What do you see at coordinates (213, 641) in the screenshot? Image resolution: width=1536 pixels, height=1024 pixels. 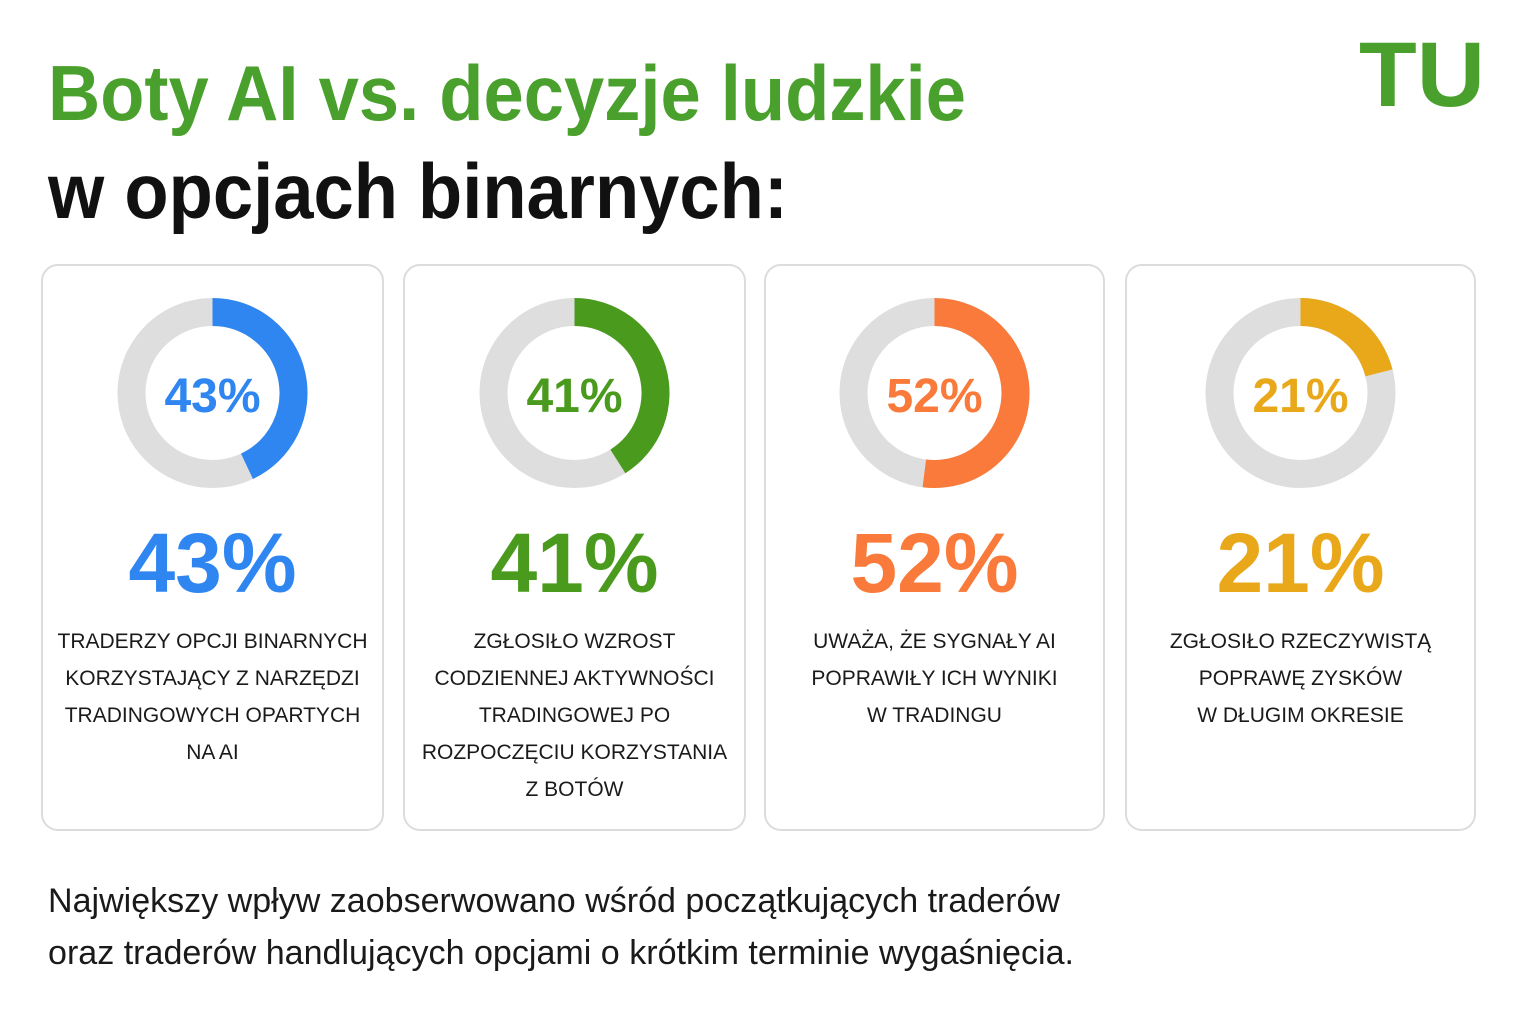 I see `description-line: TRADERZY OPCJI BINARNYCH` at bounding box center [213, 641].